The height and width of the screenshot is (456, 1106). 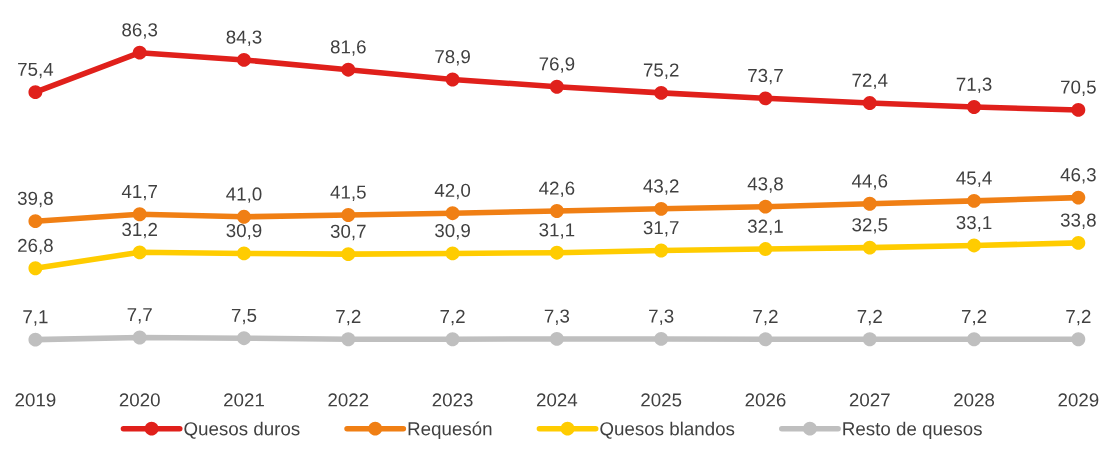 What do you see at coordinates (765, 76) in the screenshot?
I see `data-label: 73,7` at bounding box center [765, 76].